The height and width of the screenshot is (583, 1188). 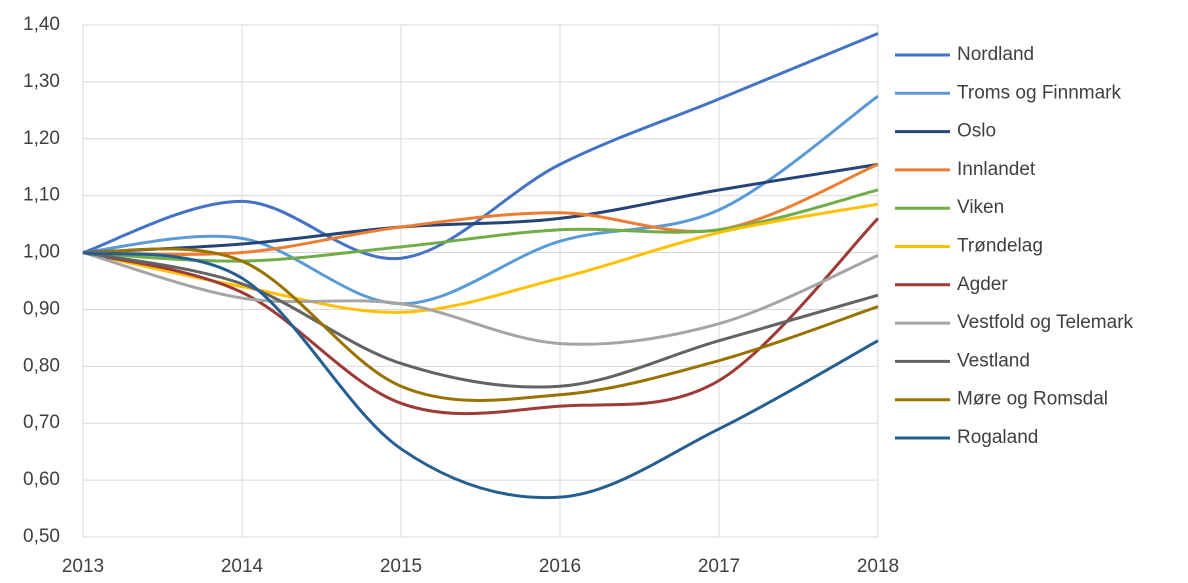 What do you see at coordinates (996, 169) in the screenshot?
I see `legend-label: Innlandet` at bounding box center [996, 169].